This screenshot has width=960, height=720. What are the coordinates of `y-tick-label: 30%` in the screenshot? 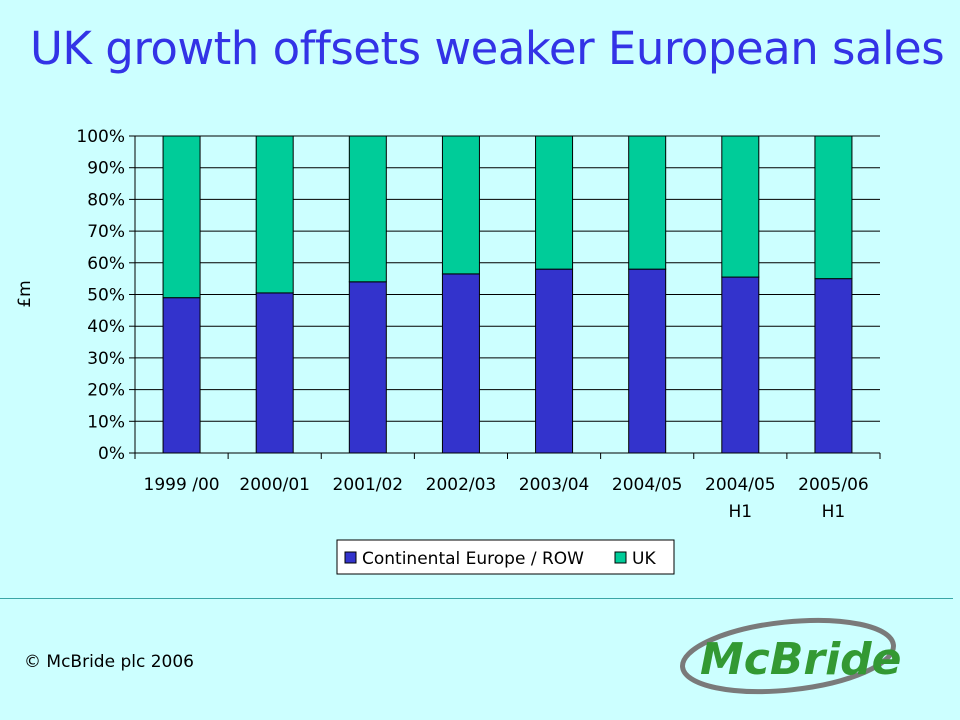 It's located at (106, 359).